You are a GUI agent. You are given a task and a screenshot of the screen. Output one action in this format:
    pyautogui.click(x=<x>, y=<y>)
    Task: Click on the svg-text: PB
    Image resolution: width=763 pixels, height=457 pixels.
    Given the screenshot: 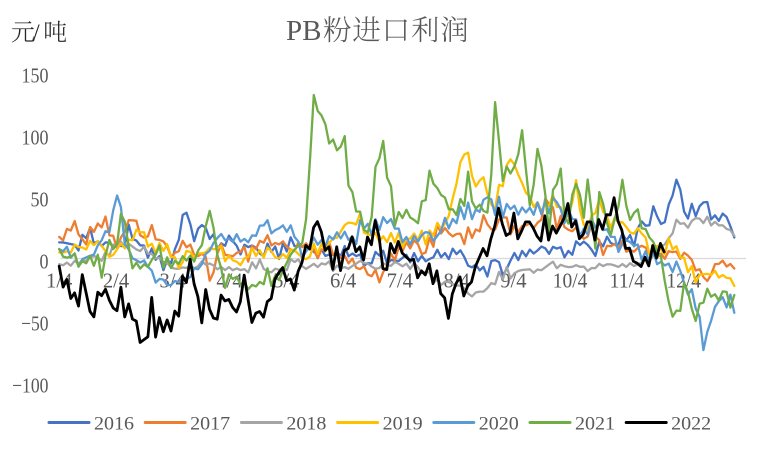 What is the action you would take?
    pyautogui.click(x=303, y=31)
    